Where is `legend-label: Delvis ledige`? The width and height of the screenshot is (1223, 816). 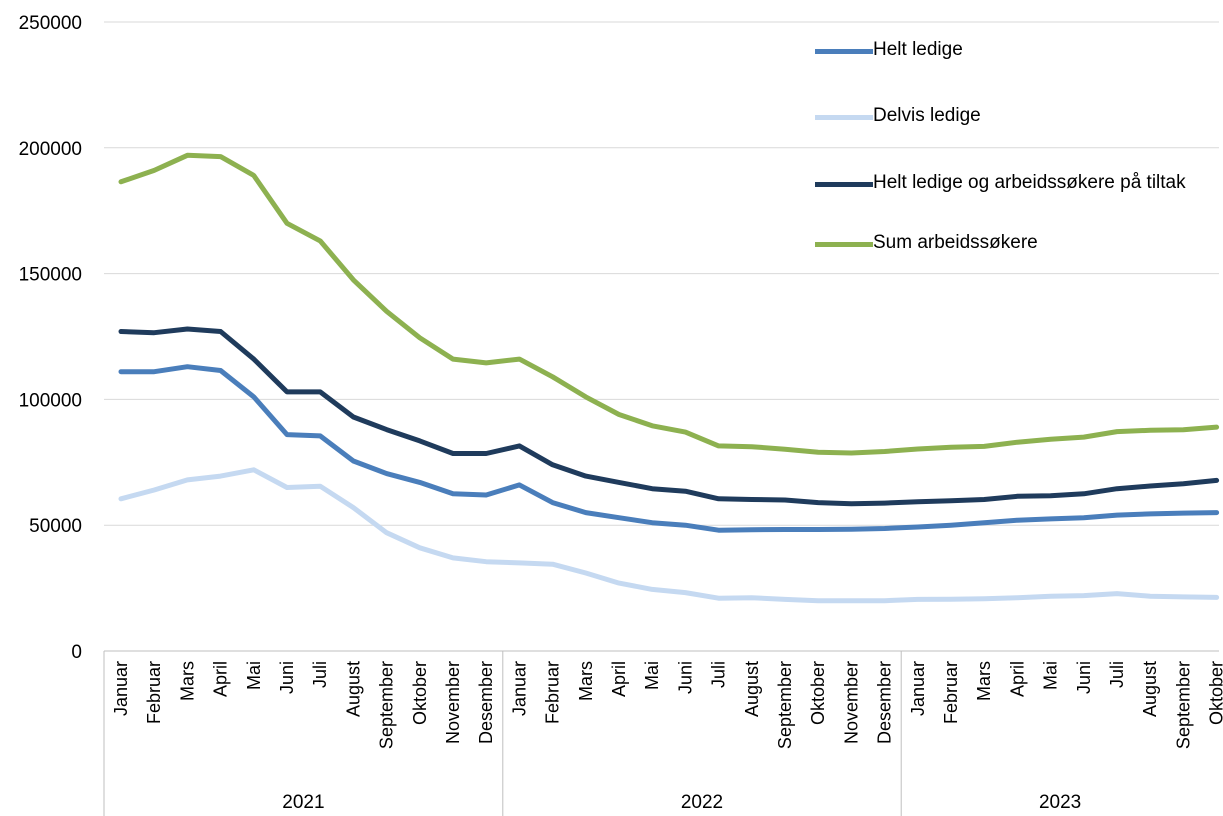 legend-label: Delvis ledige is located at coordinates (927, 115).